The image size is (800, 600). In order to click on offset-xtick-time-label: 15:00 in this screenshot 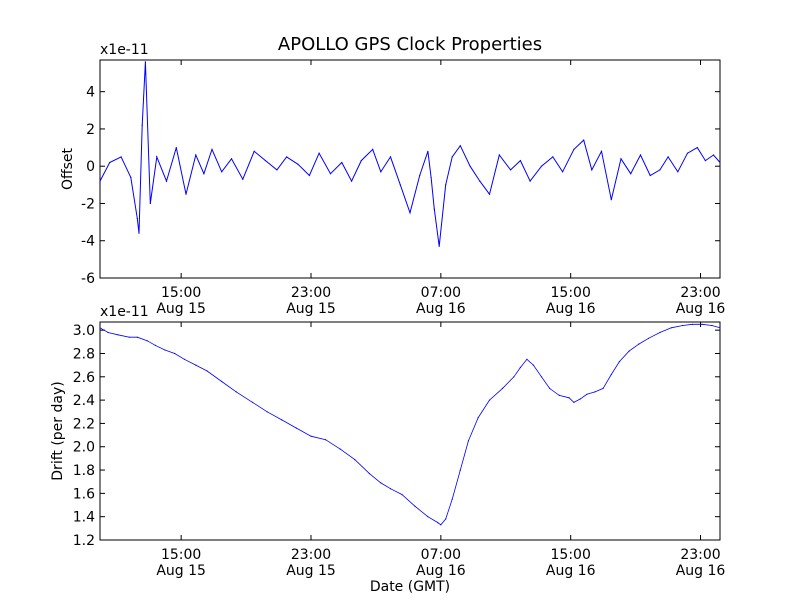, I will do `click(181, 293)`.